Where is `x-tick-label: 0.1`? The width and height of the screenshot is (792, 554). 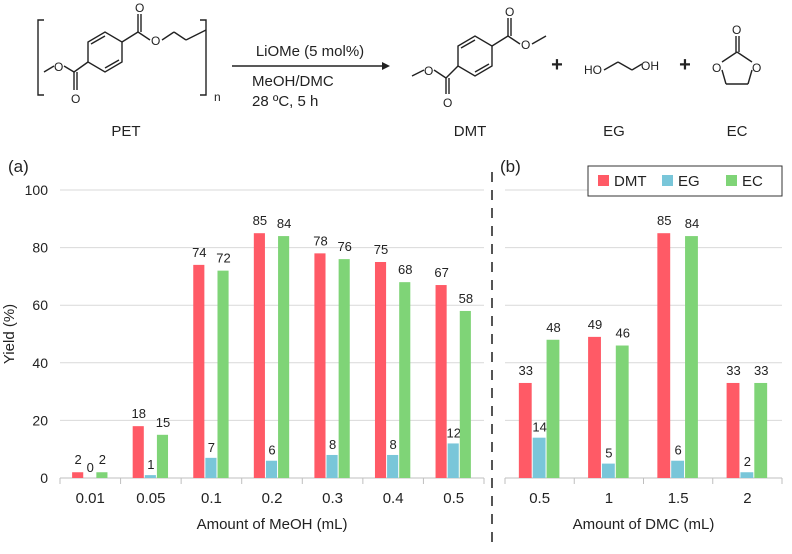 x-tick-label: 0.1 is located at coordinates (211, 498).